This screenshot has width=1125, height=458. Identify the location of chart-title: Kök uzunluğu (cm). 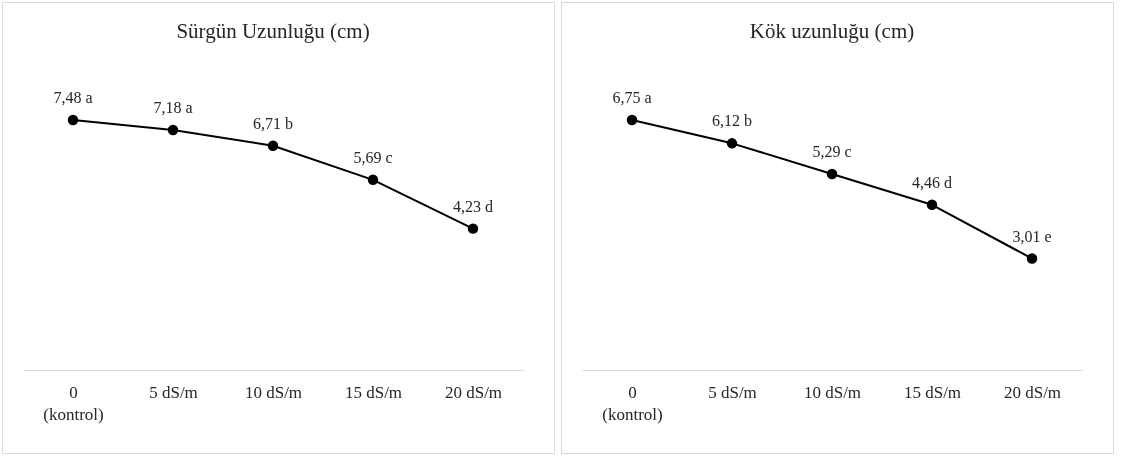
(832, 31).